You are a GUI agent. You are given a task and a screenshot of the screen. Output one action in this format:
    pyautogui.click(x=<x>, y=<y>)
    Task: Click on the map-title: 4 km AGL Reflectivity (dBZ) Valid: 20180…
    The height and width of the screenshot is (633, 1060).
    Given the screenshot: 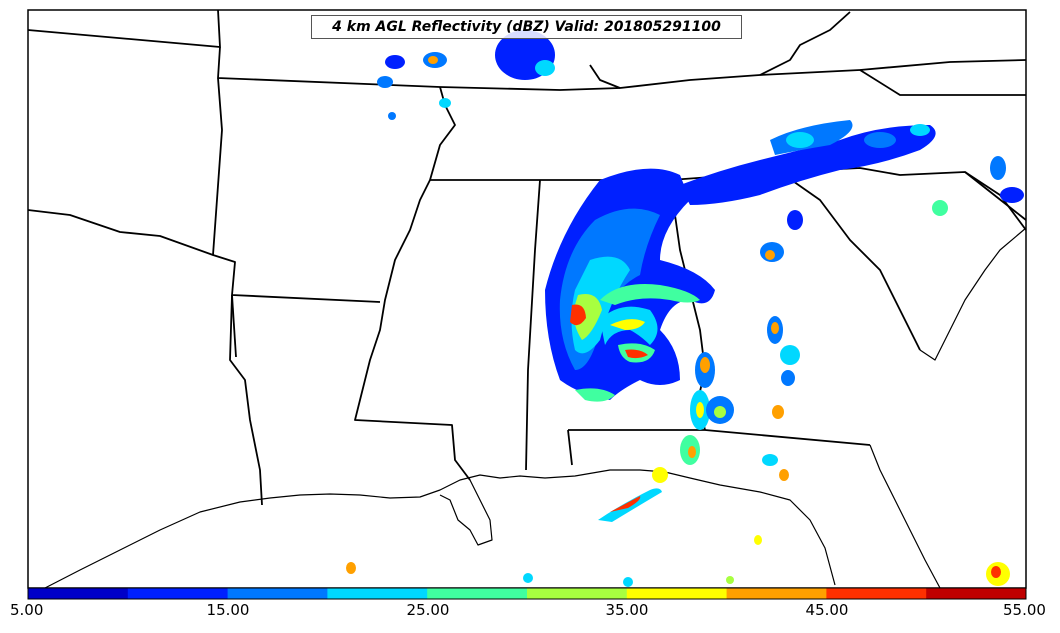 What is the action you would take?
    pyautogui.click(x=526, y=27)
    